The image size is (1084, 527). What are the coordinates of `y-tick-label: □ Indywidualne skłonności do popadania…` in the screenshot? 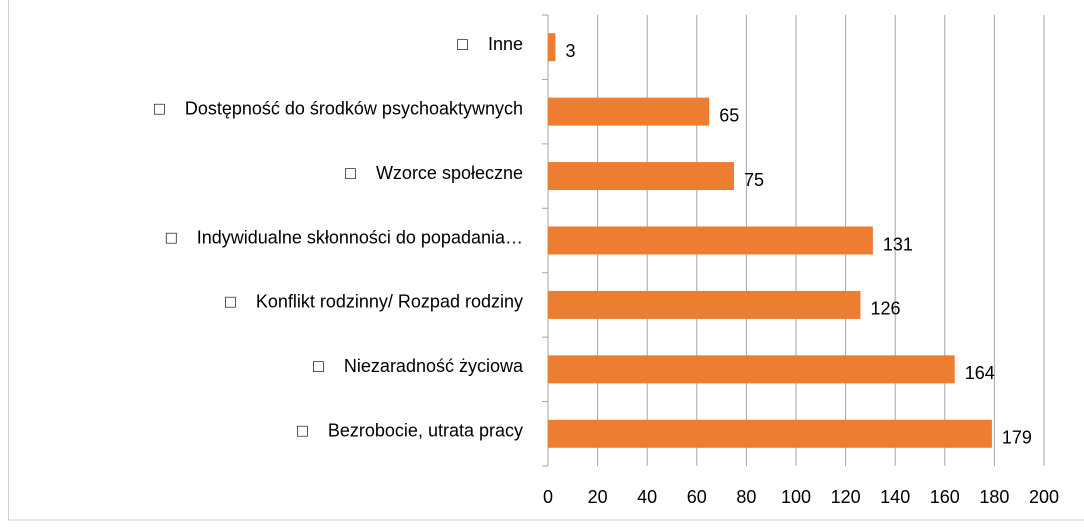 It's located at (344, 237).